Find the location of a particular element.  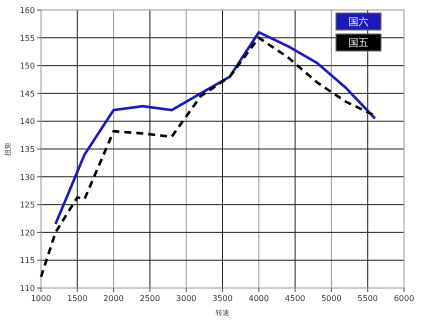

y-tick-label: 155 is located at coordinates (27, 38).